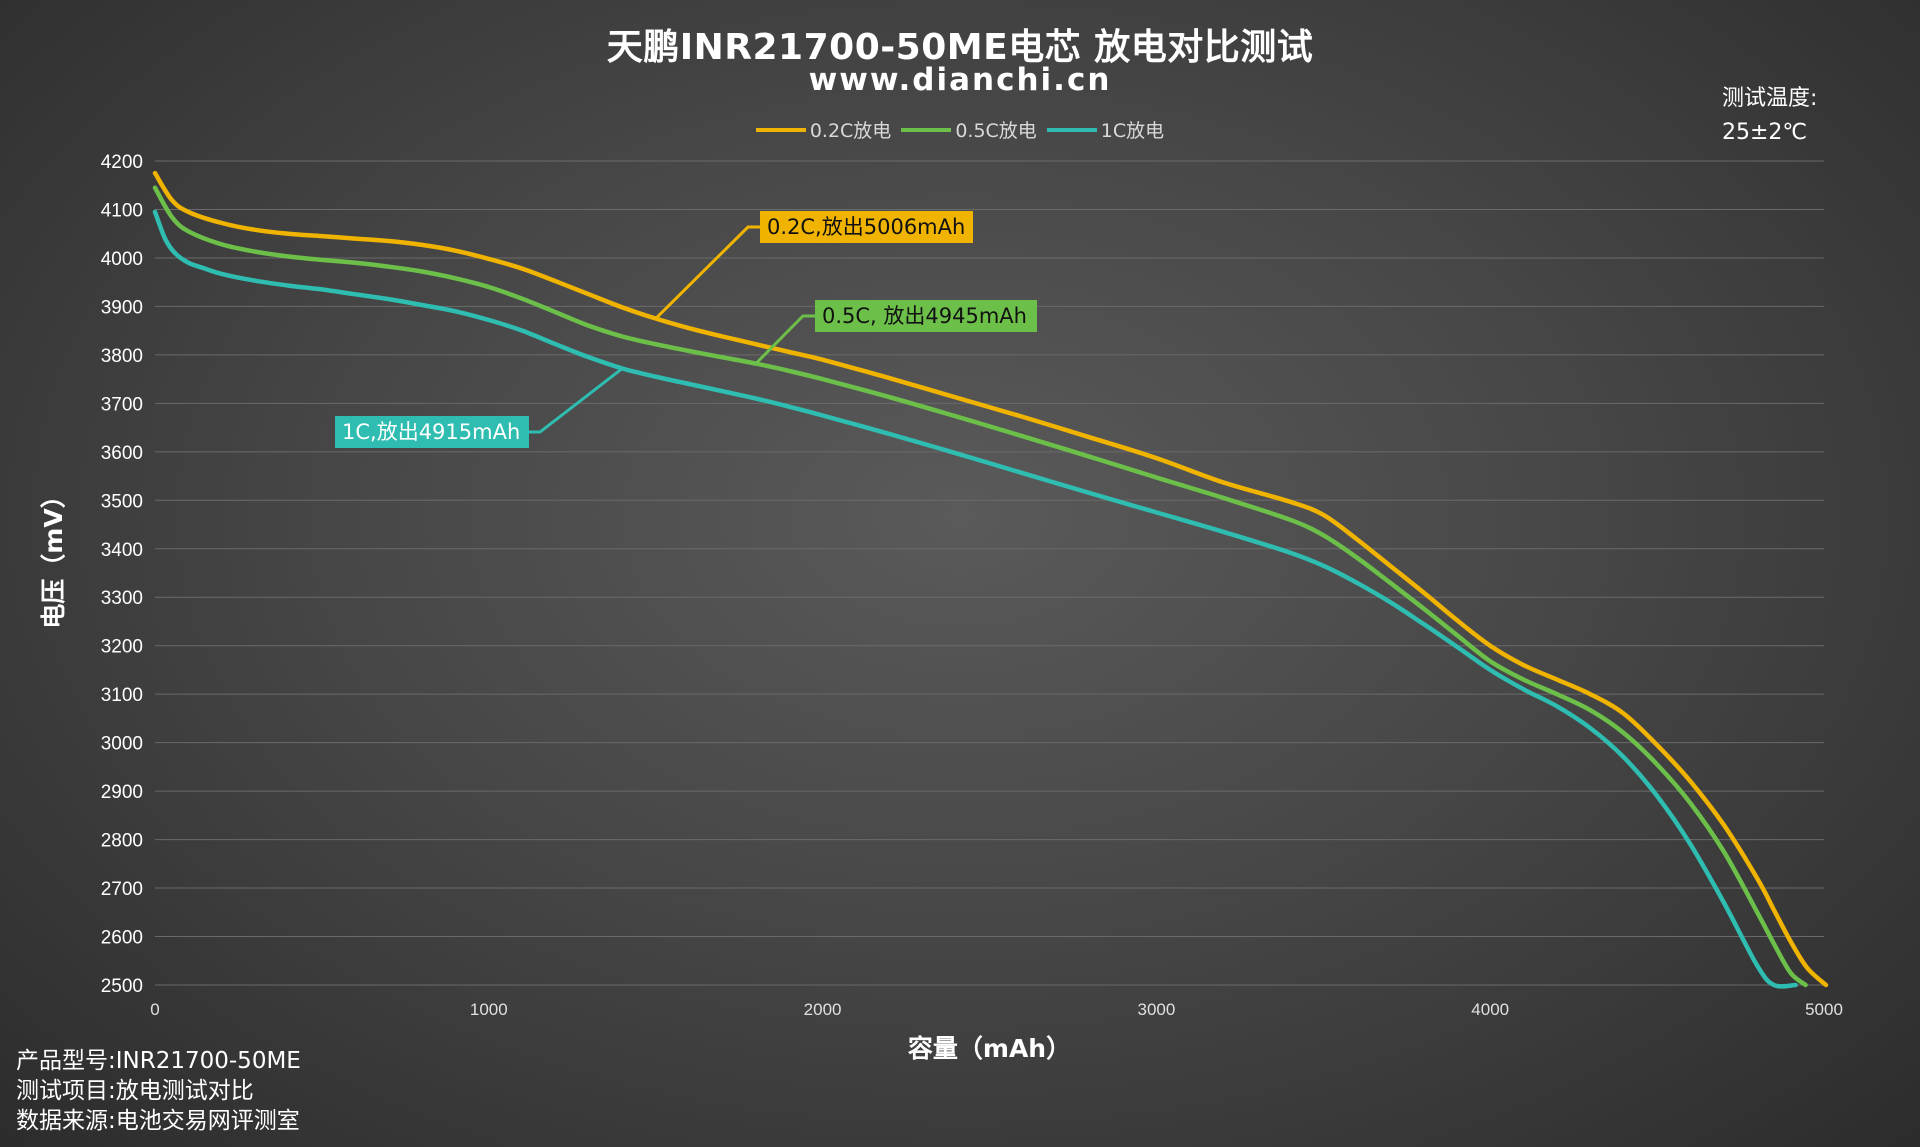 This screenshot has width=1920, height=1147. I want to click on legend-swatch-0.2c, so click(780, 129).